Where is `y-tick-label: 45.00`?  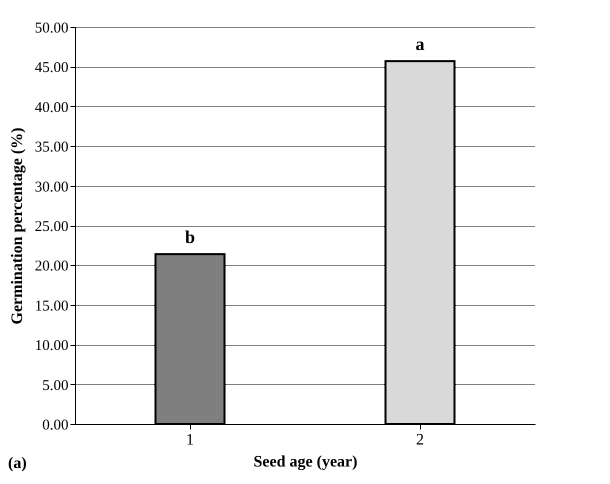 y-tick-label: 45.00 is located at coordinates (51, 68).